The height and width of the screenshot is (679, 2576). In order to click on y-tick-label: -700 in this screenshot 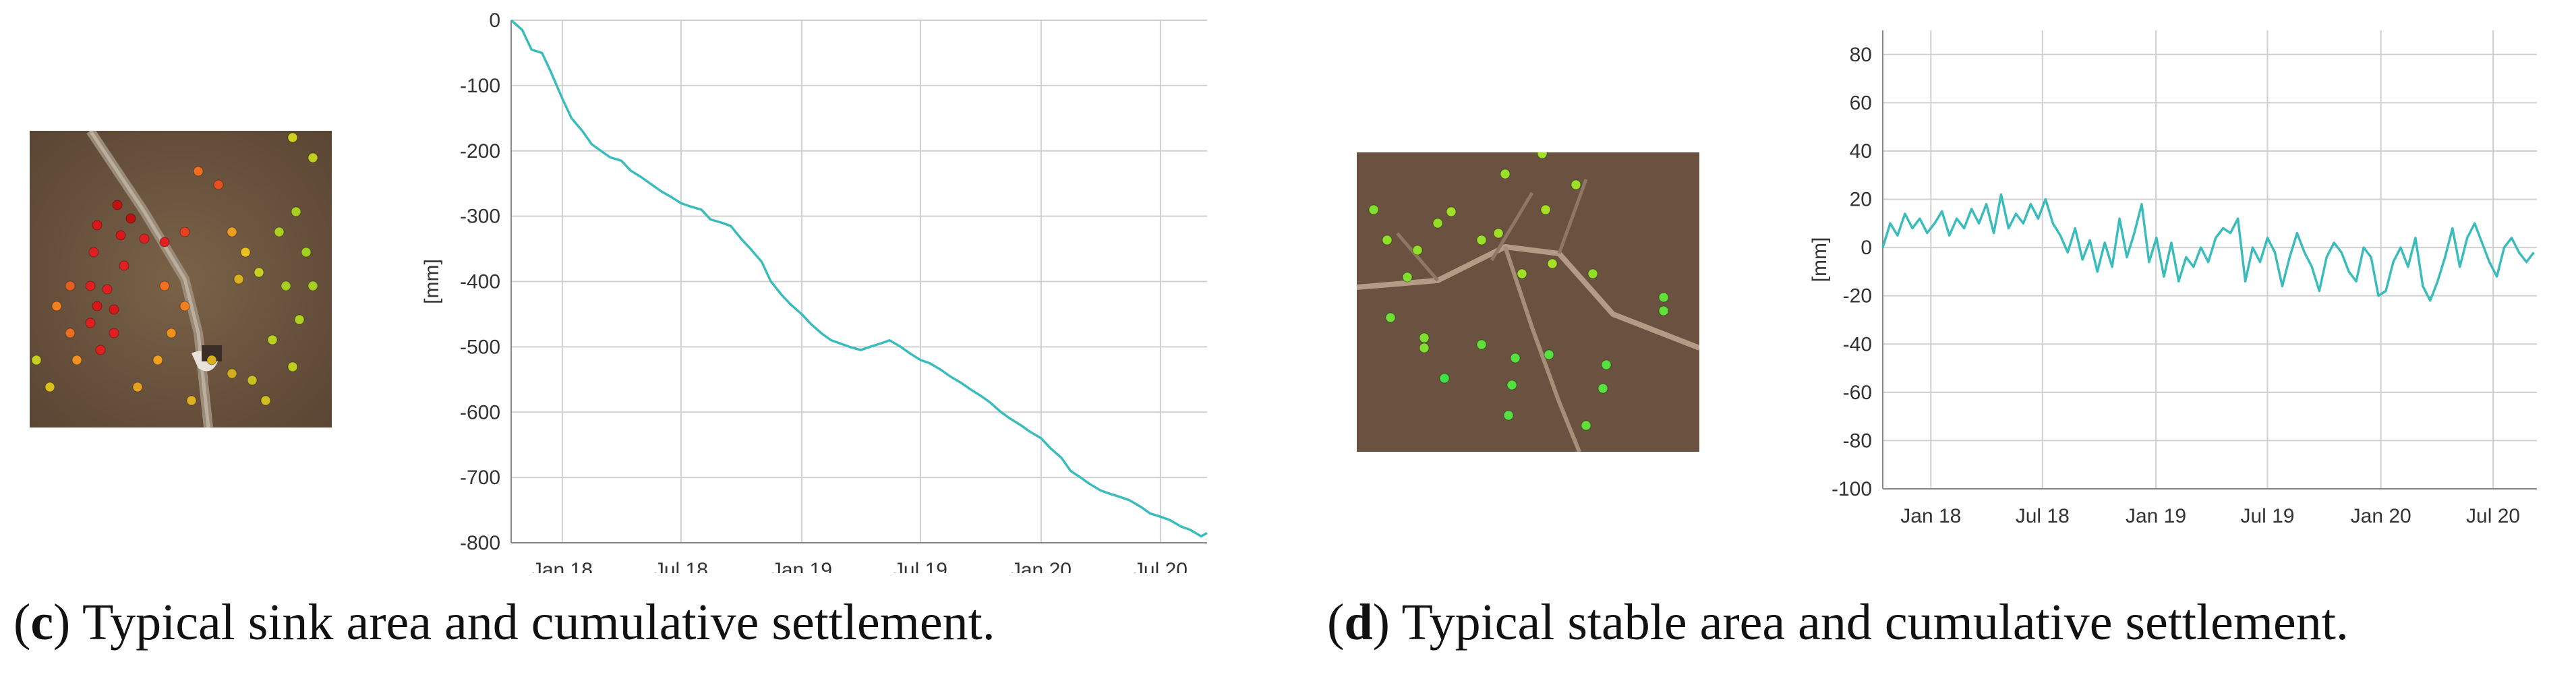, I will do `click(480, 478)`.